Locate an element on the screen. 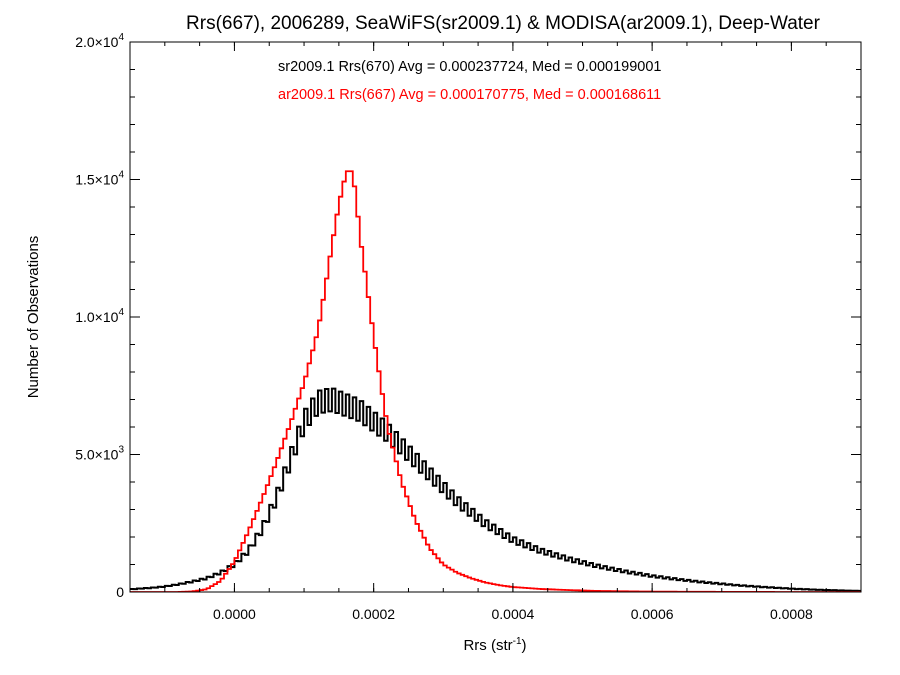 The image size is (900, 675). x-tick-label: 0.0002 is located at coordinates (373, 614).